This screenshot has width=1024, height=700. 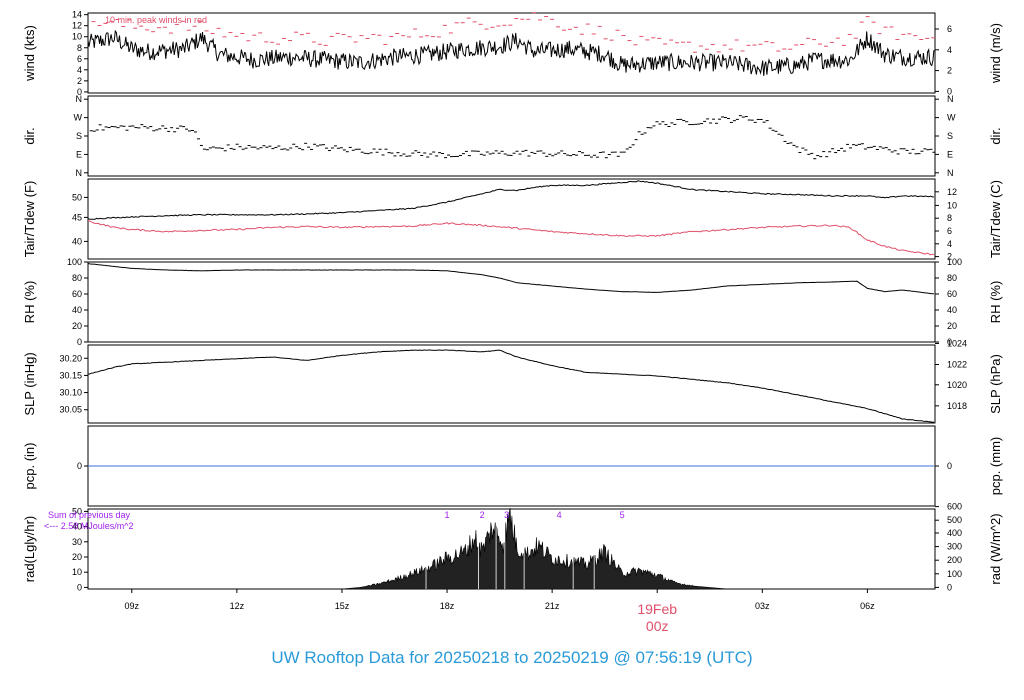 What do you see at coordinates (954, 520) in the screenshot?
I see `rad-ytick-right-label: 500` at bounding box center [954, 520].